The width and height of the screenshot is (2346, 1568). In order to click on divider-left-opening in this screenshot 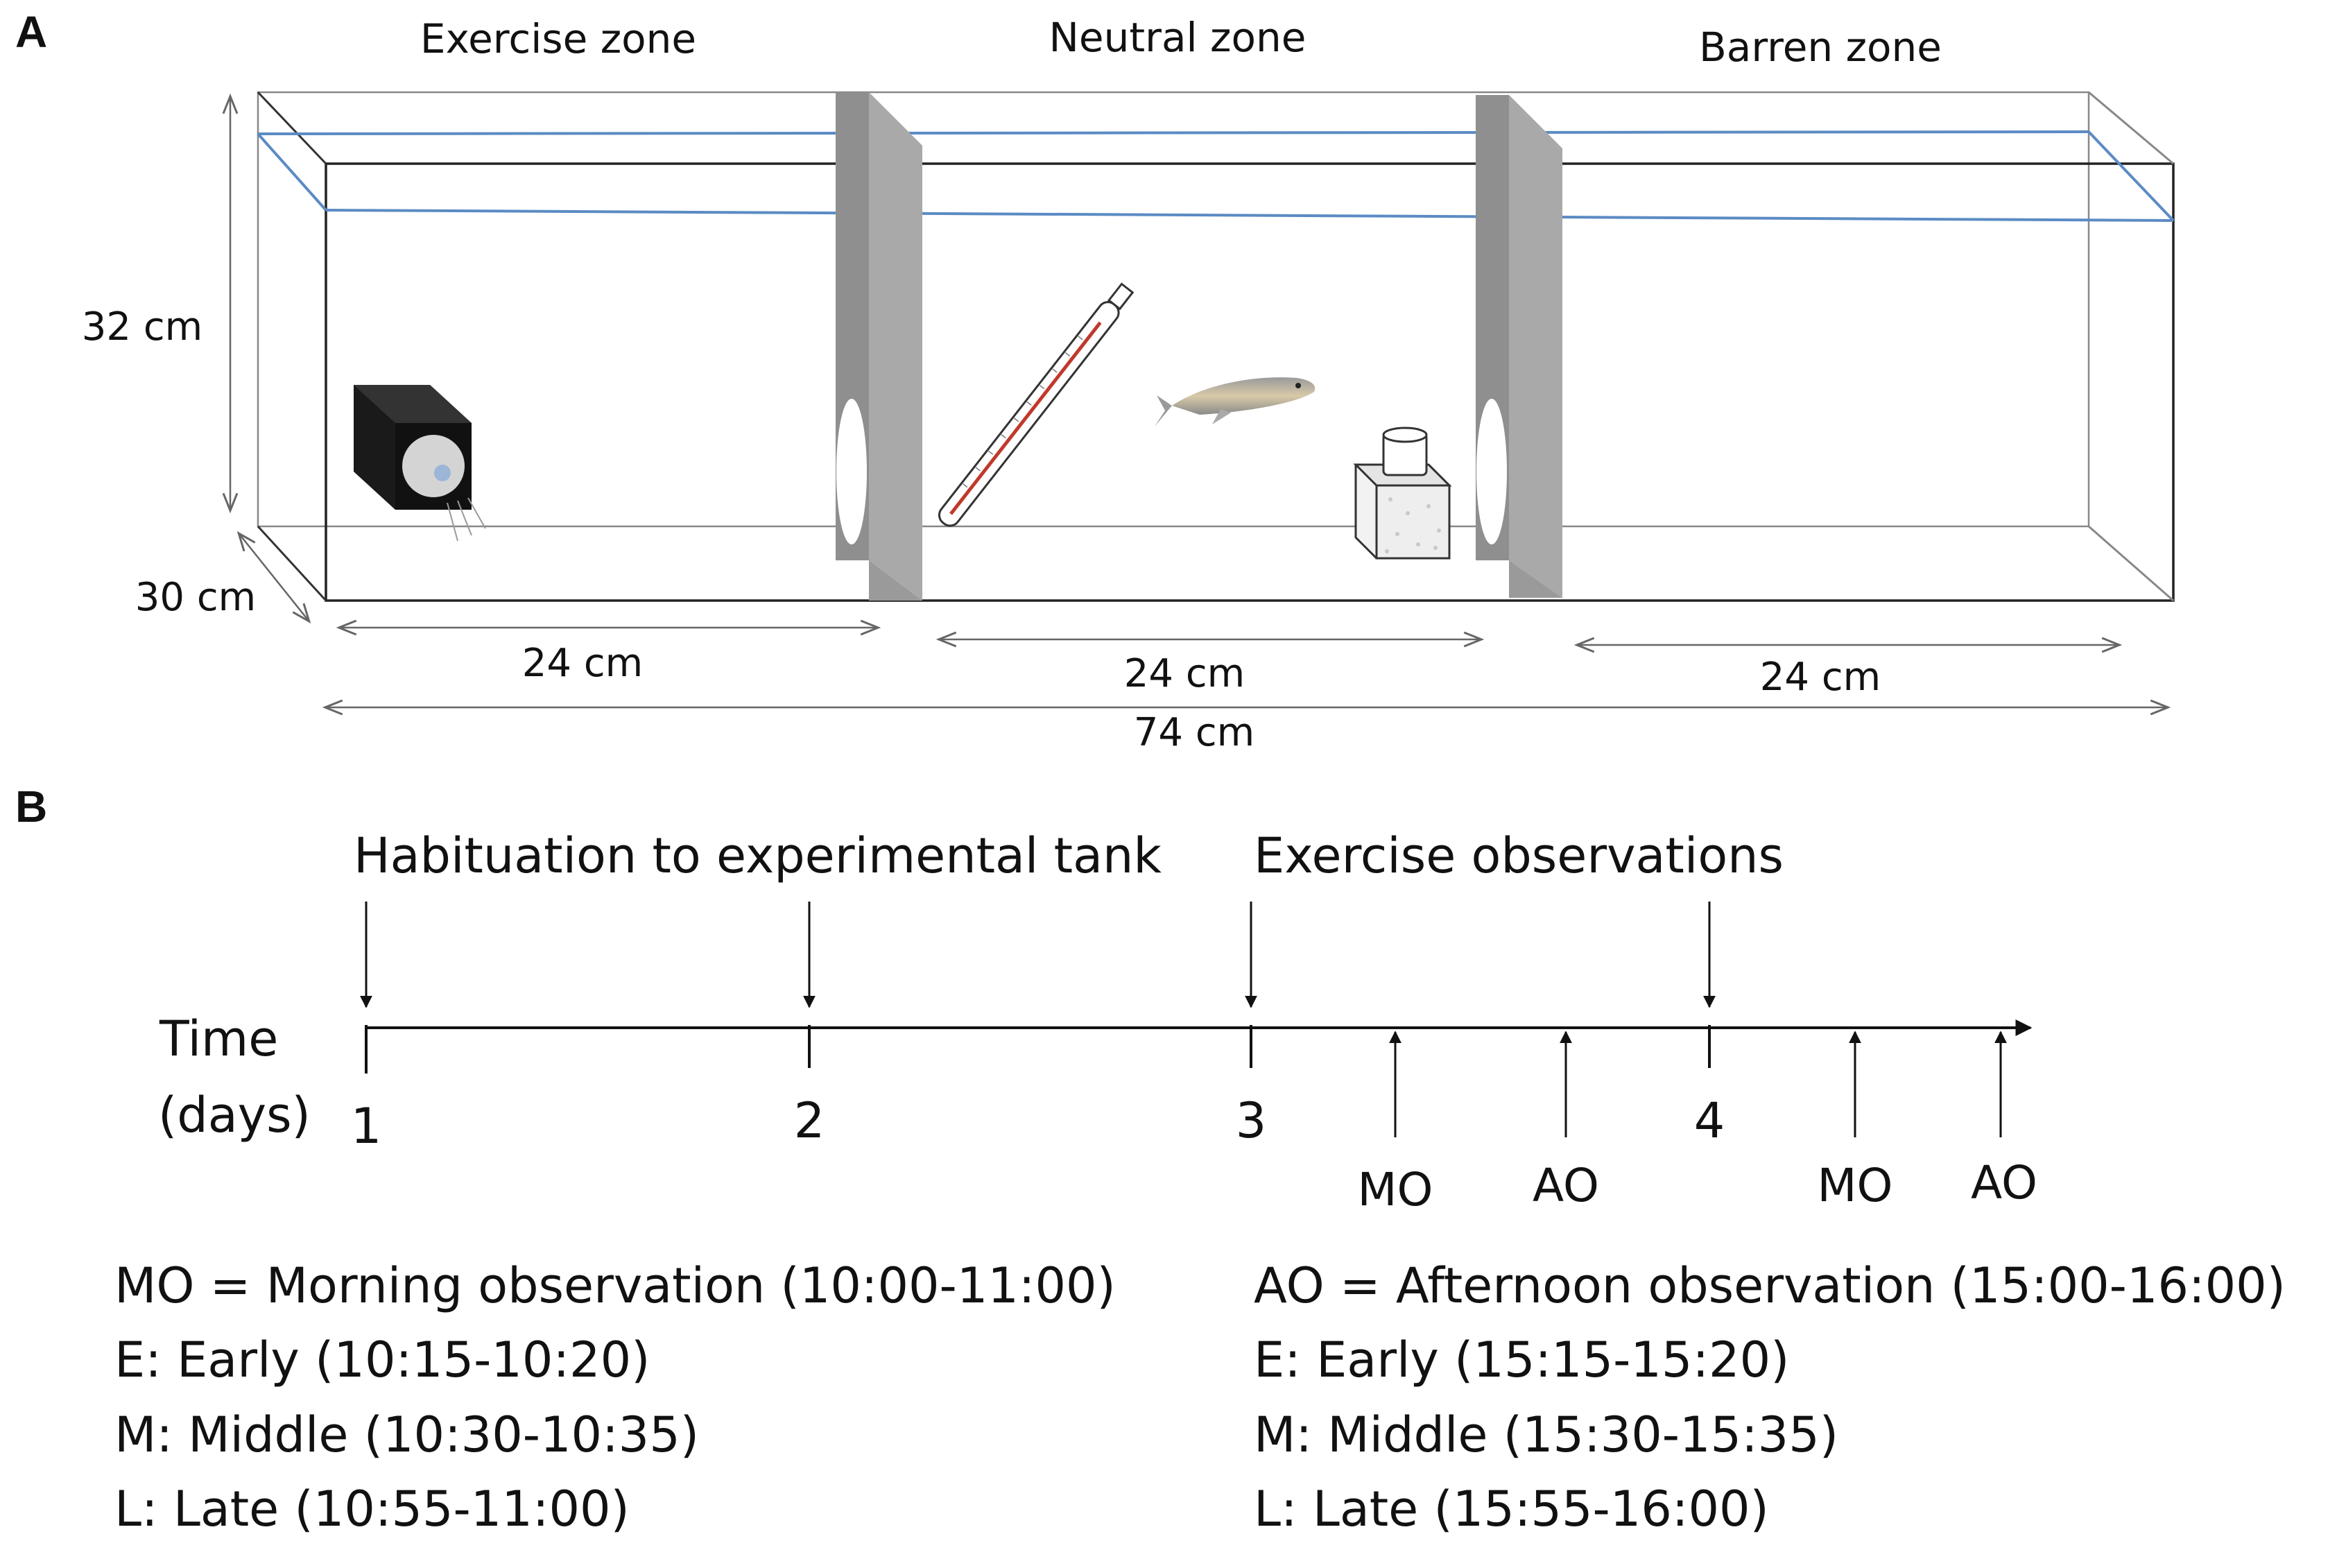, I will do `click(851, 472)`.